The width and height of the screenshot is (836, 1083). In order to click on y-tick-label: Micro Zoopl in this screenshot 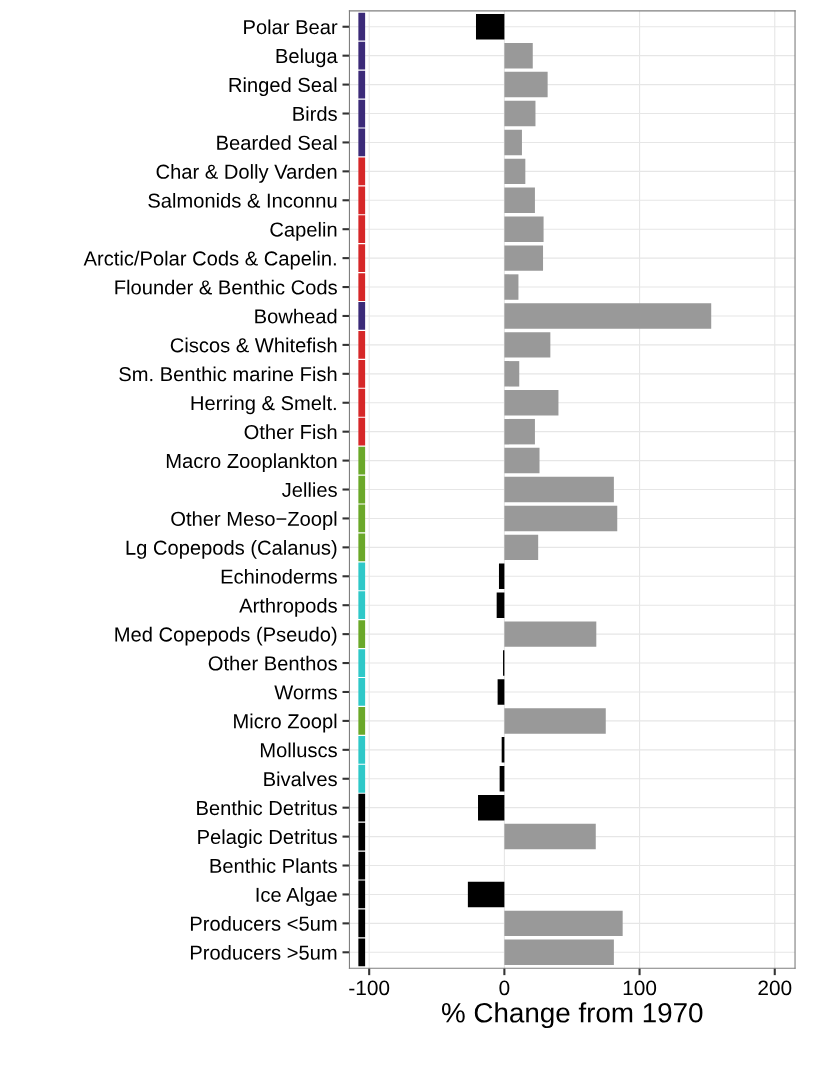, I will do `click(285, 723)`.